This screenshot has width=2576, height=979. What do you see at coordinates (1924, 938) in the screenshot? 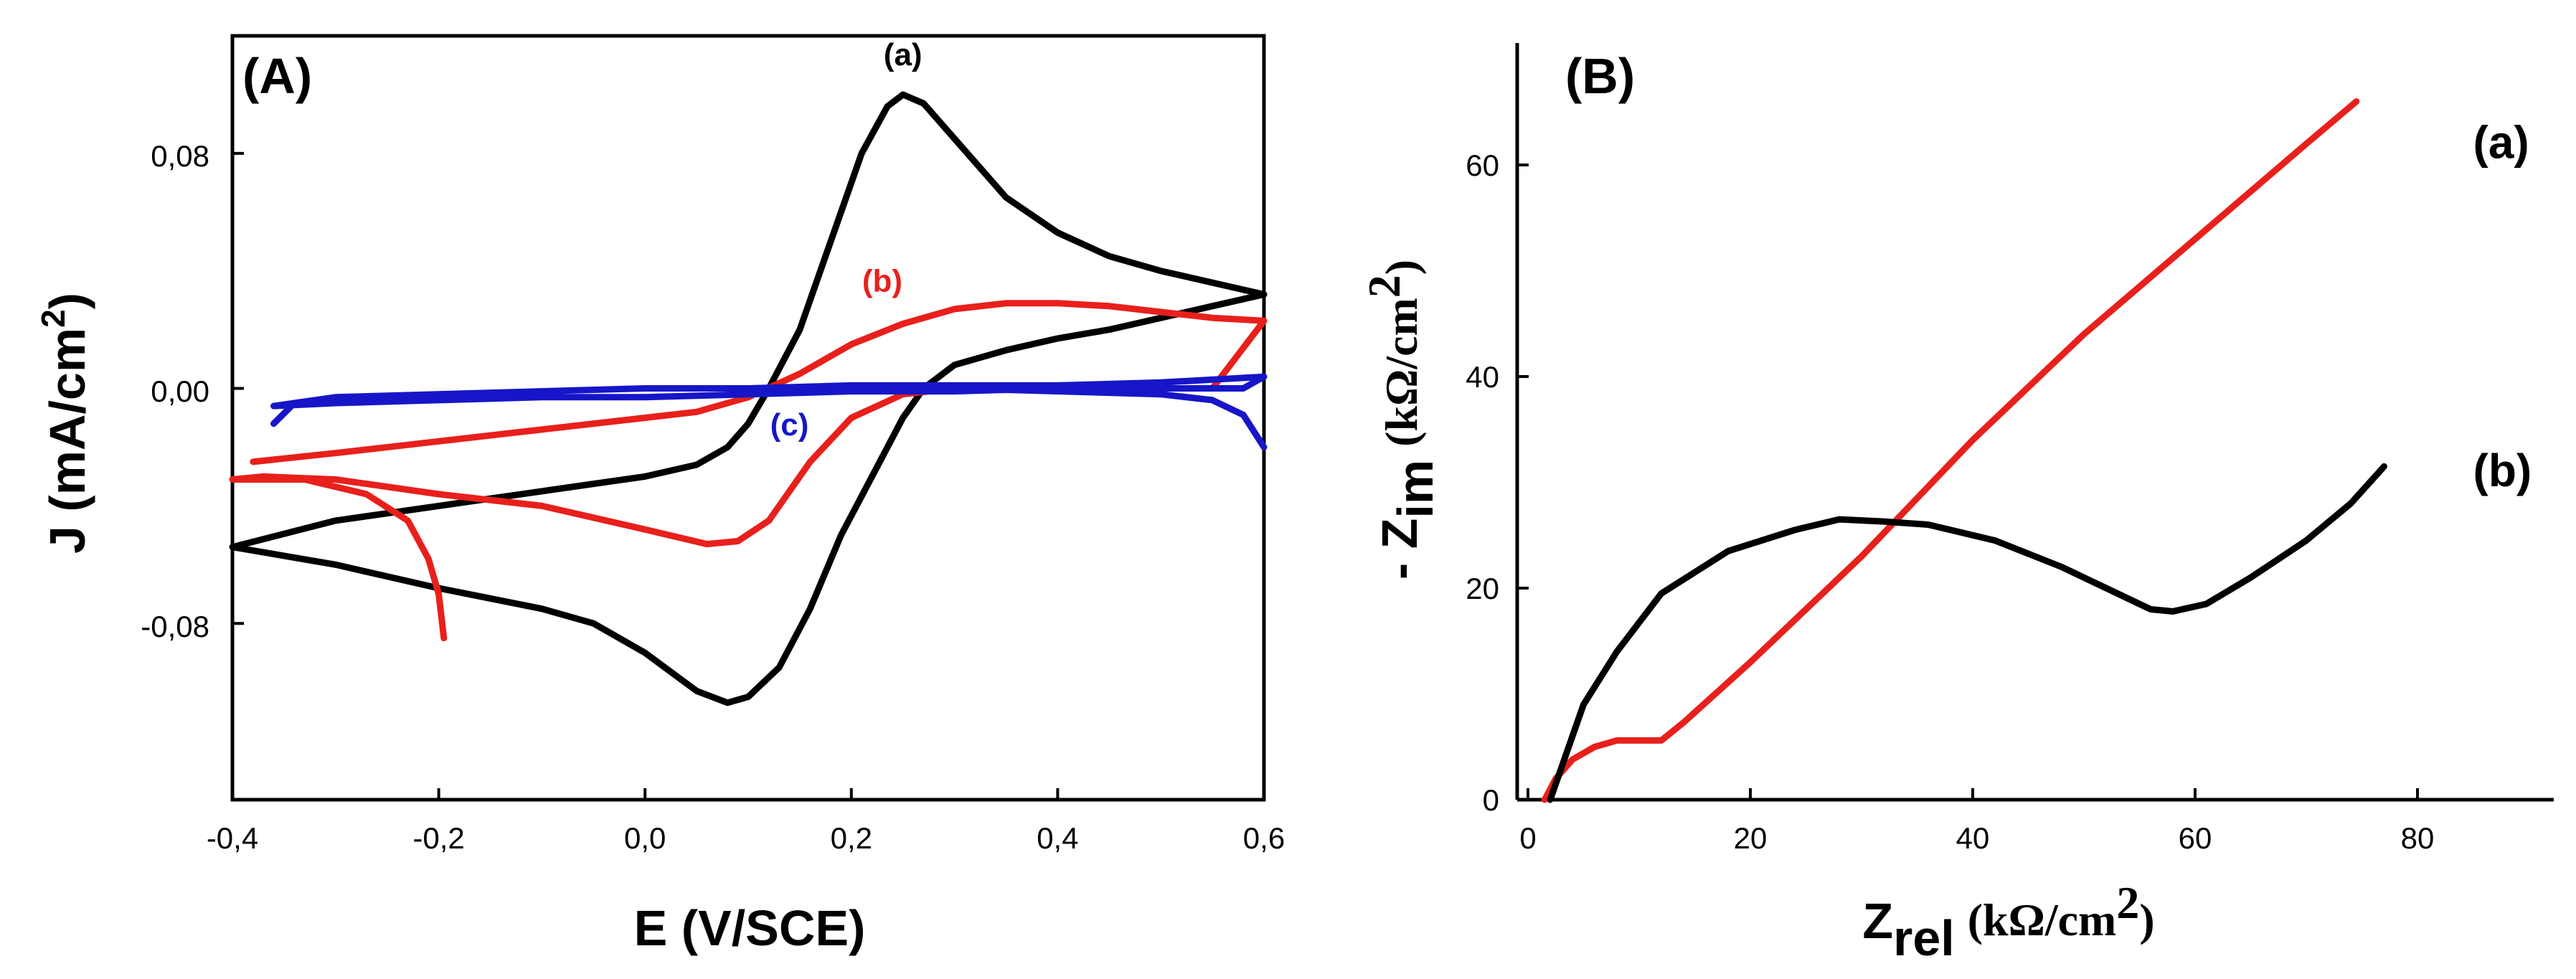
I see `nyquist-x-axis-title-sub: rel` at bounding box center [1924, 938].